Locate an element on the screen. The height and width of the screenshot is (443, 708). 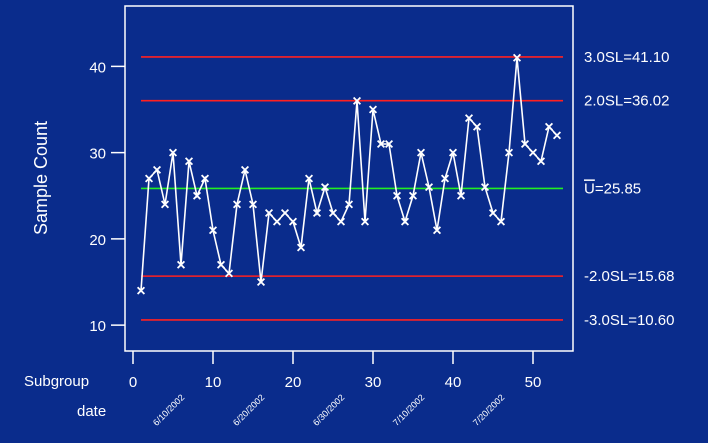
date-tick-label-0: 6/10/2002 is located at coordinates (168, 409).